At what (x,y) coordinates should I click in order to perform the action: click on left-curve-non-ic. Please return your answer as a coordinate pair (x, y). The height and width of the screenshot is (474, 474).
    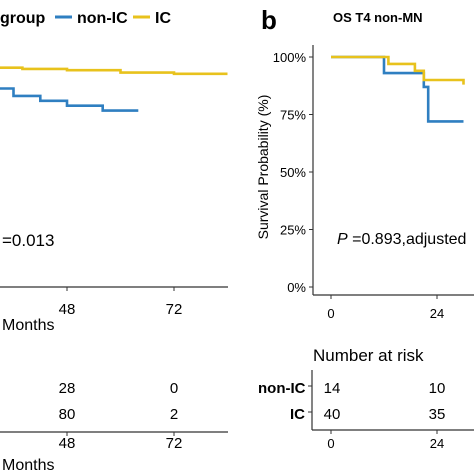
    Looking at the image, I should click on (69, 99).